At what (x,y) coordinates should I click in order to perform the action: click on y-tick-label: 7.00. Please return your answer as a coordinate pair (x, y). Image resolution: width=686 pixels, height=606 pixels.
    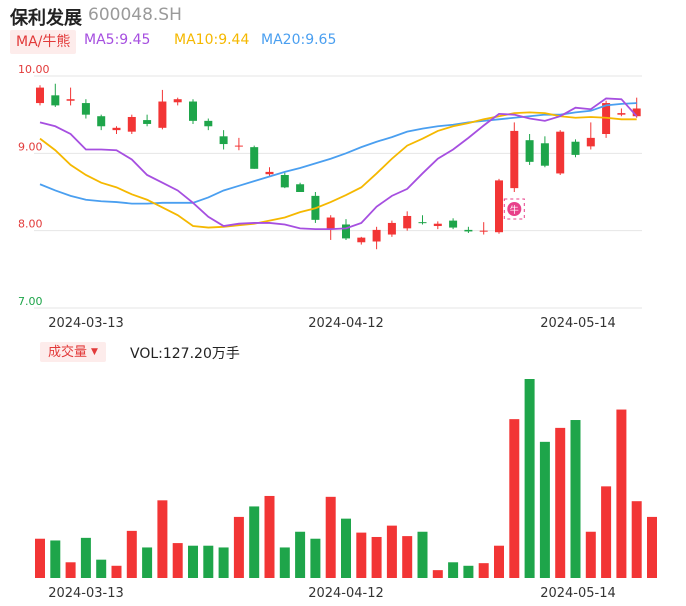
    Looking at the image, I should click on (30, 301).